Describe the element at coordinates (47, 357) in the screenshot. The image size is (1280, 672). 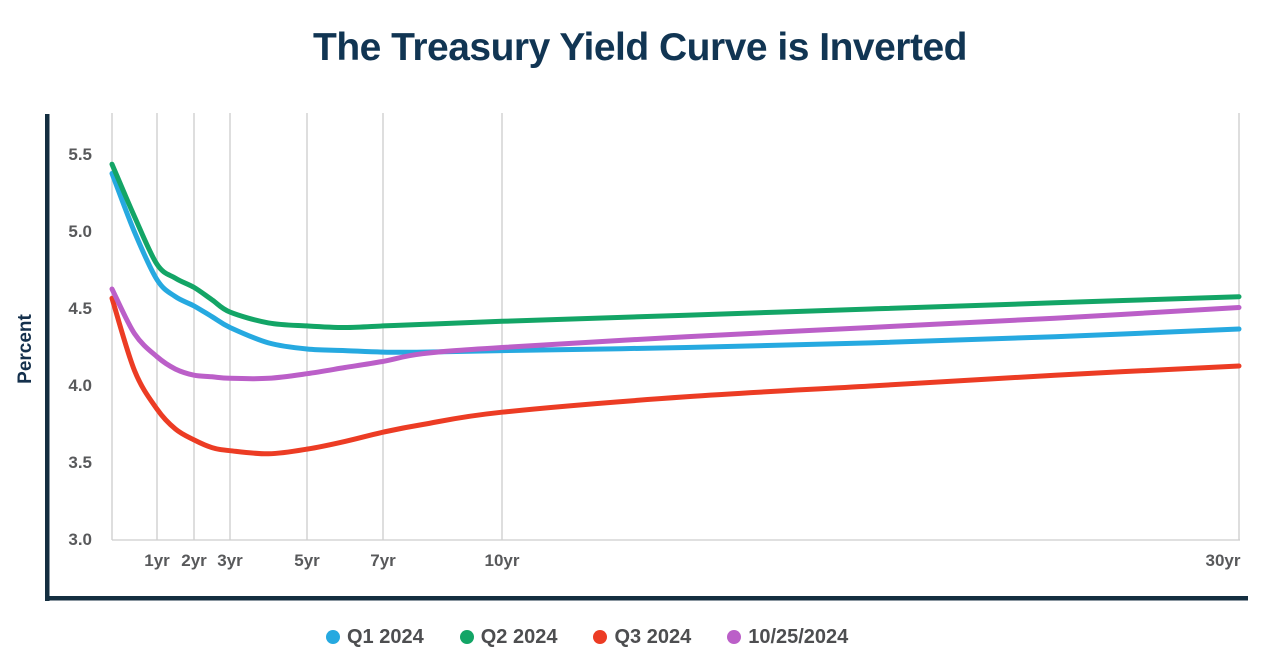
I see `y-axis-line` at that location.